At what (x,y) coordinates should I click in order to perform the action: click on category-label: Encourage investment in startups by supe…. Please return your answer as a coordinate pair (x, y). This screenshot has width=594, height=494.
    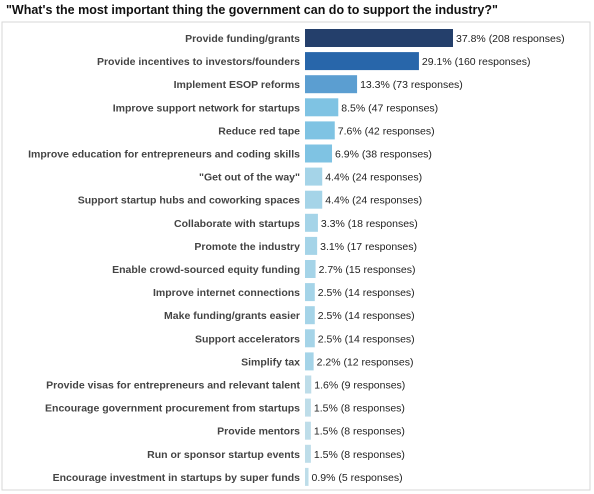
    Looking at the image, I should click on (177, 478).